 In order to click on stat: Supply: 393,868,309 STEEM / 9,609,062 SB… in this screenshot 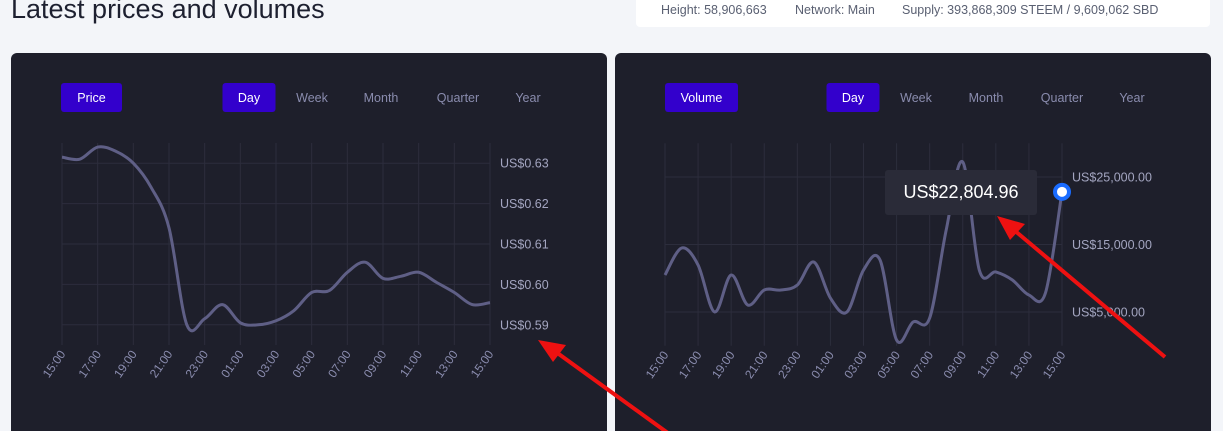, I will do `click(1030, 10)`.